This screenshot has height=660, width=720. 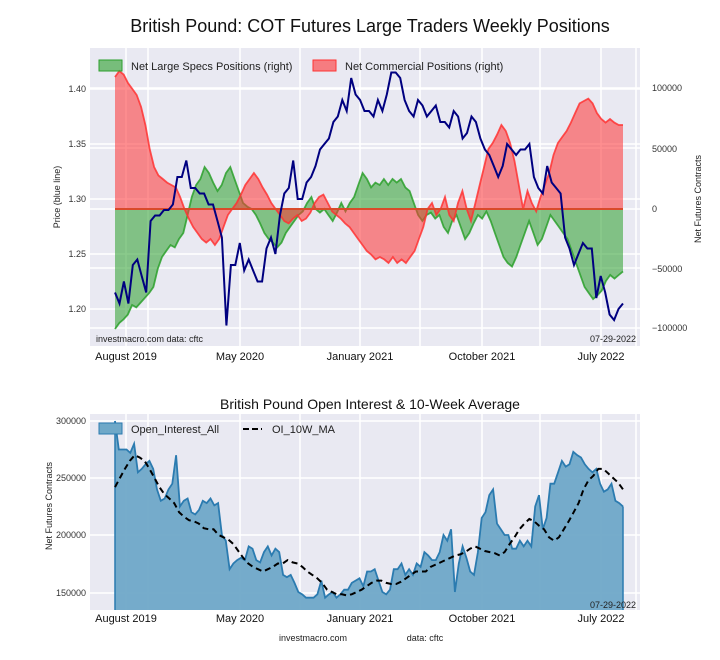 What do you see at coordinates (324, 65) in the screenshot?
I see `legend-commercial-swatch` at bounding box center [324, 65].